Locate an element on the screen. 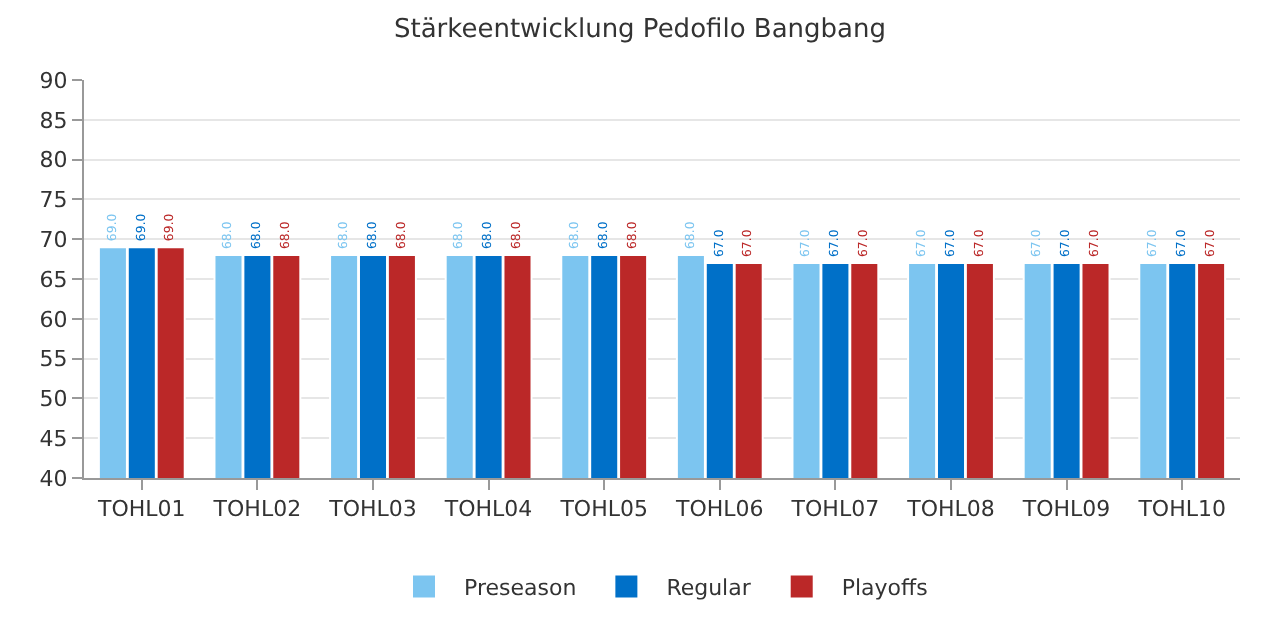 The height and width of the screenshot is (640, 1280). x-tick-label: TOHL03 is located at coordinates (372, 509).